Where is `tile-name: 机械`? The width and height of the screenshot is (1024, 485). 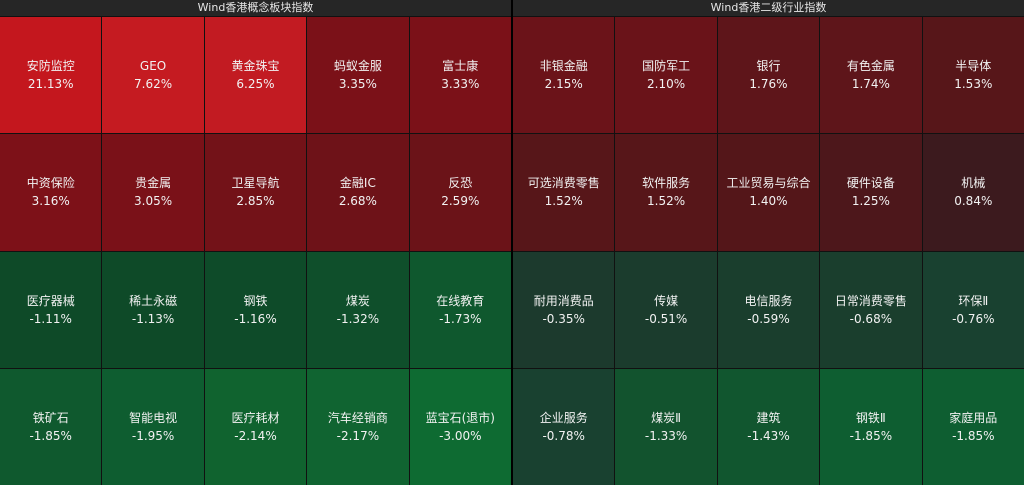 tile-name: 机械 is located at coordinates (973, 183).